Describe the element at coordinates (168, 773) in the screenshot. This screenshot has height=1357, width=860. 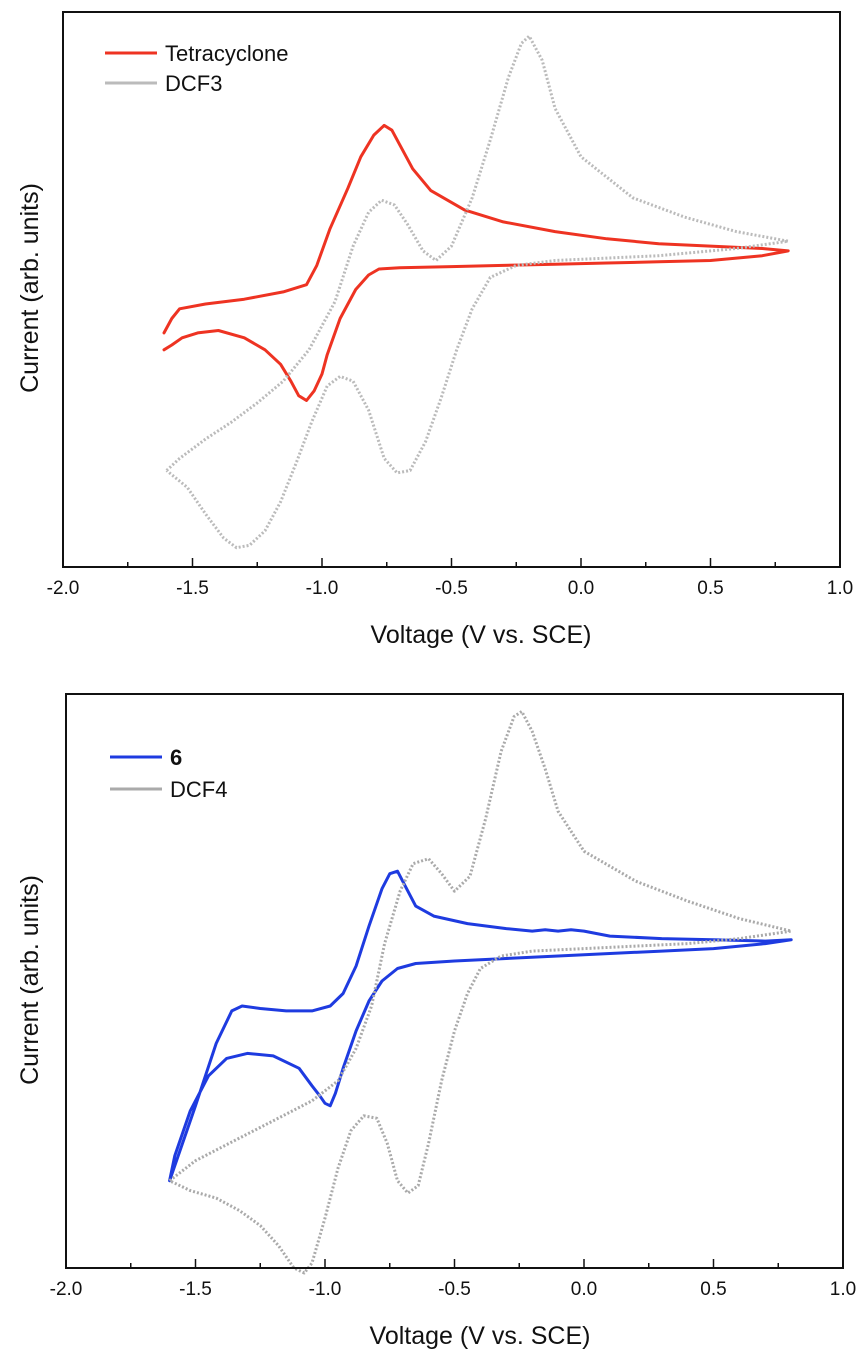
I see `legend: 6 DCF4` at that location.